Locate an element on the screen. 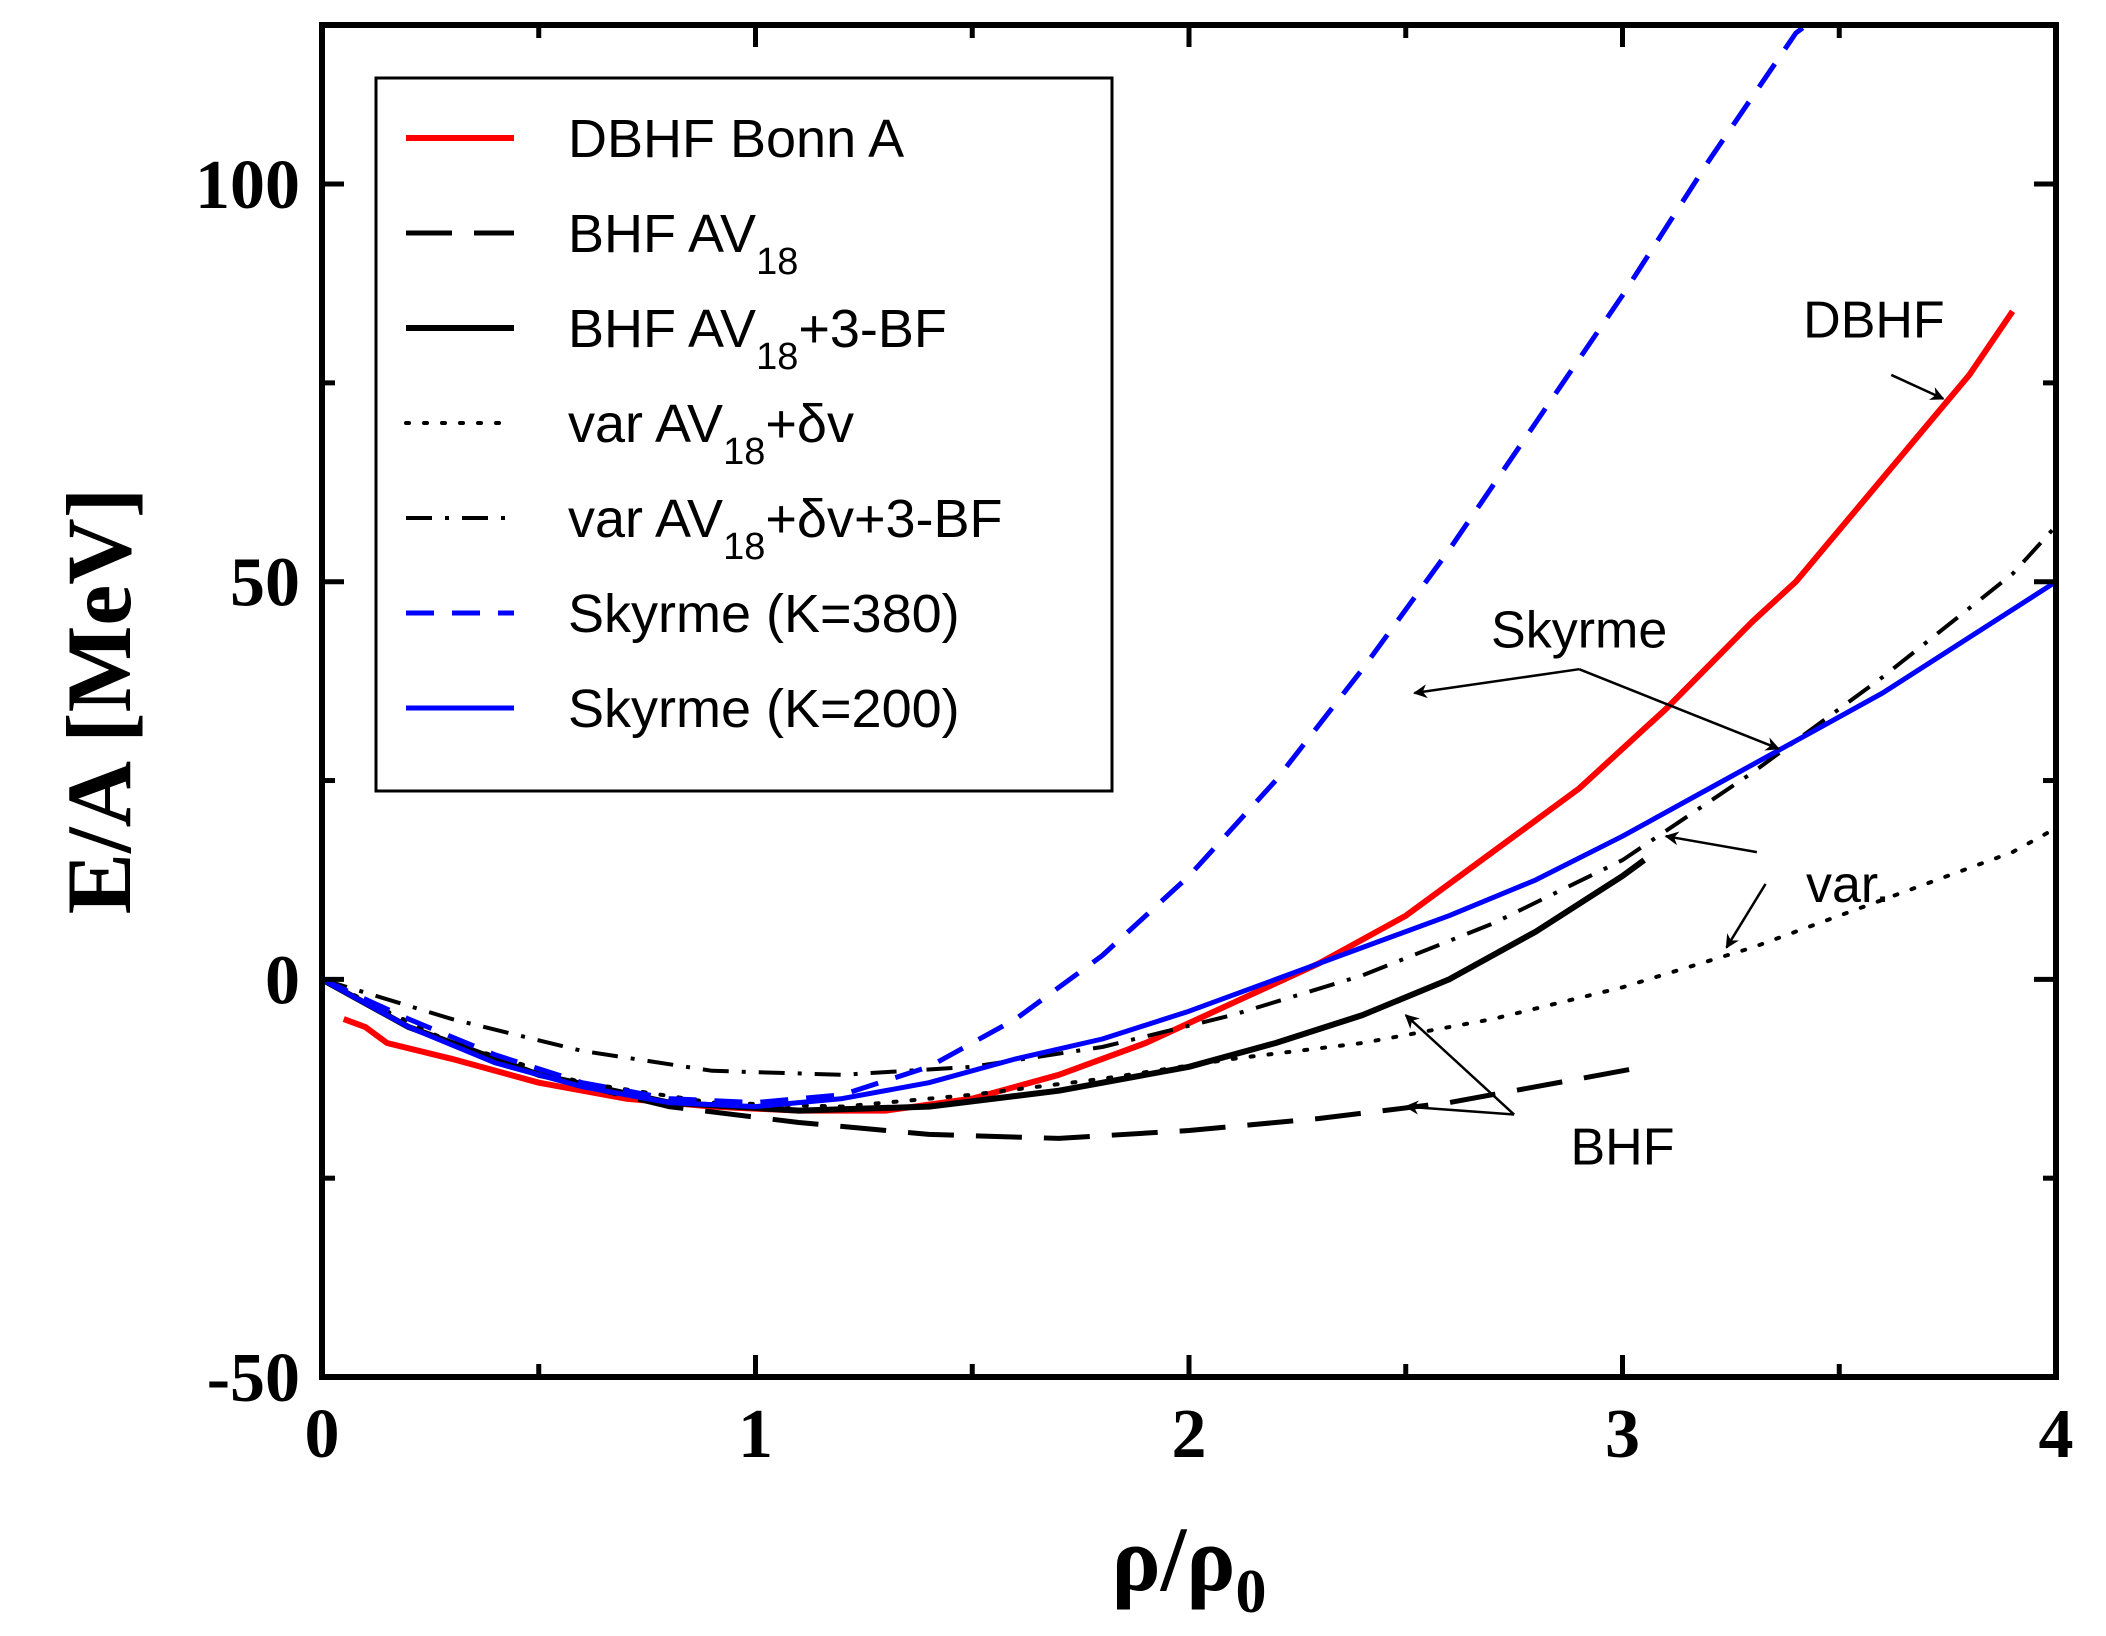 The height and width of the screenshot is (1636, 2106). y-tick-label: 50 is located at coordinates (265, 583).